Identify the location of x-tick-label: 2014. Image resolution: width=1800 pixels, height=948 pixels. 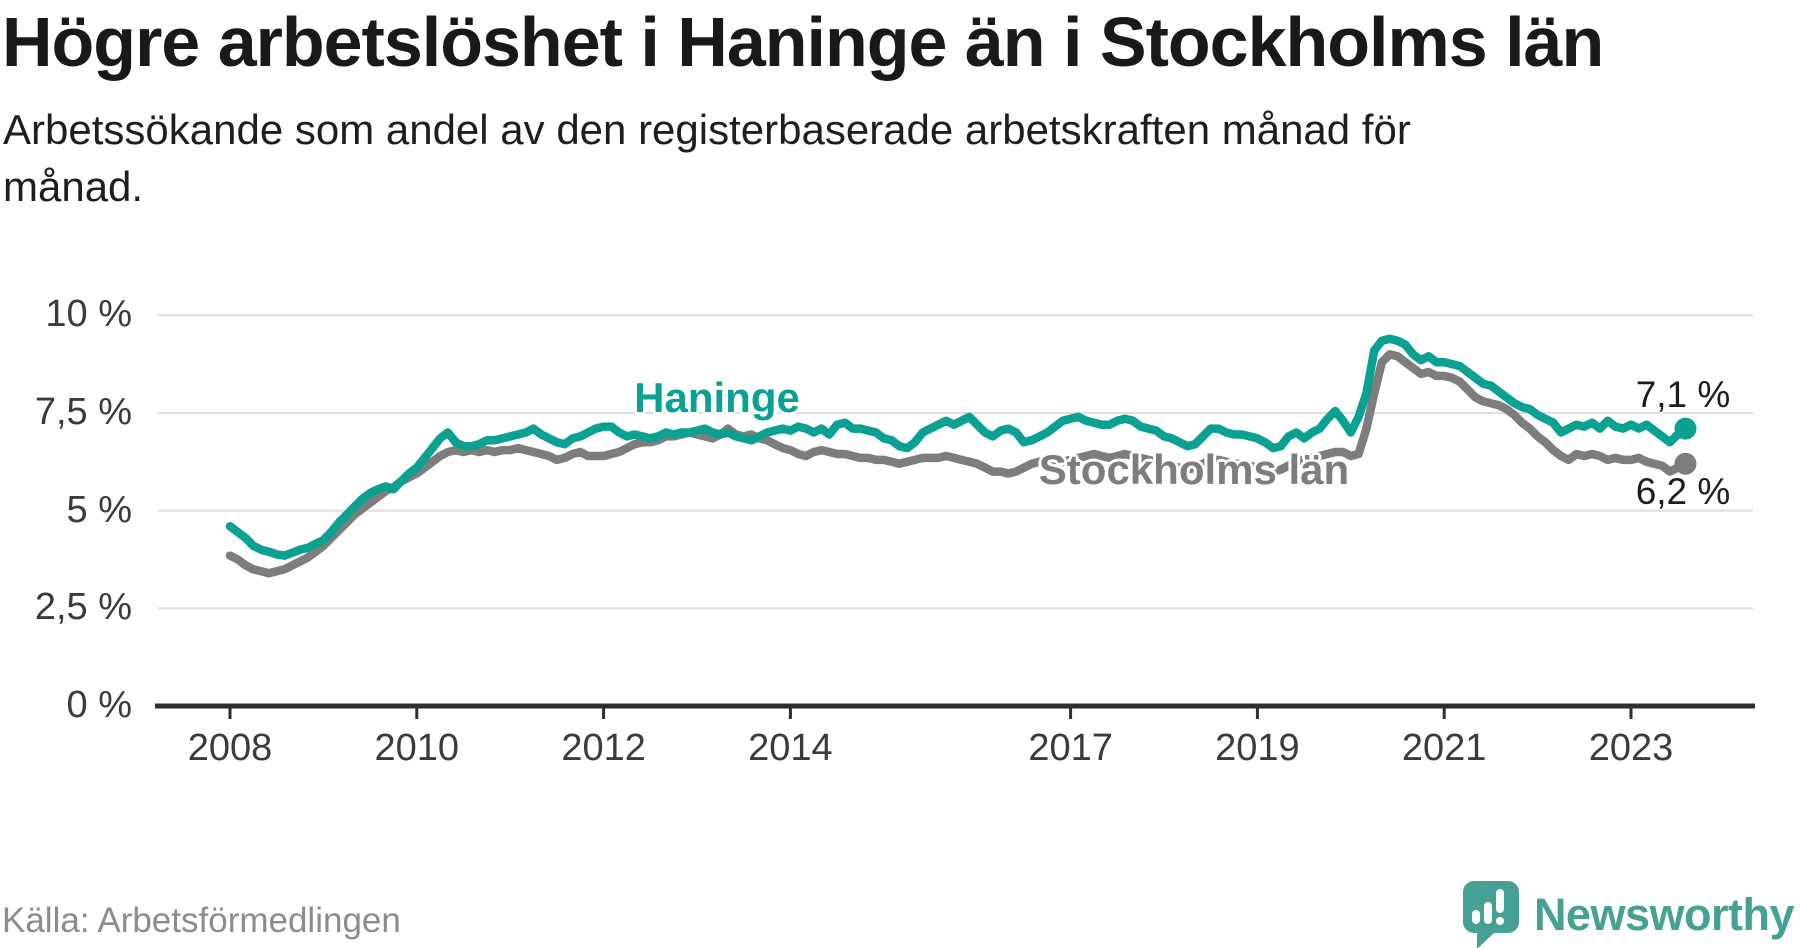
(790, 748).